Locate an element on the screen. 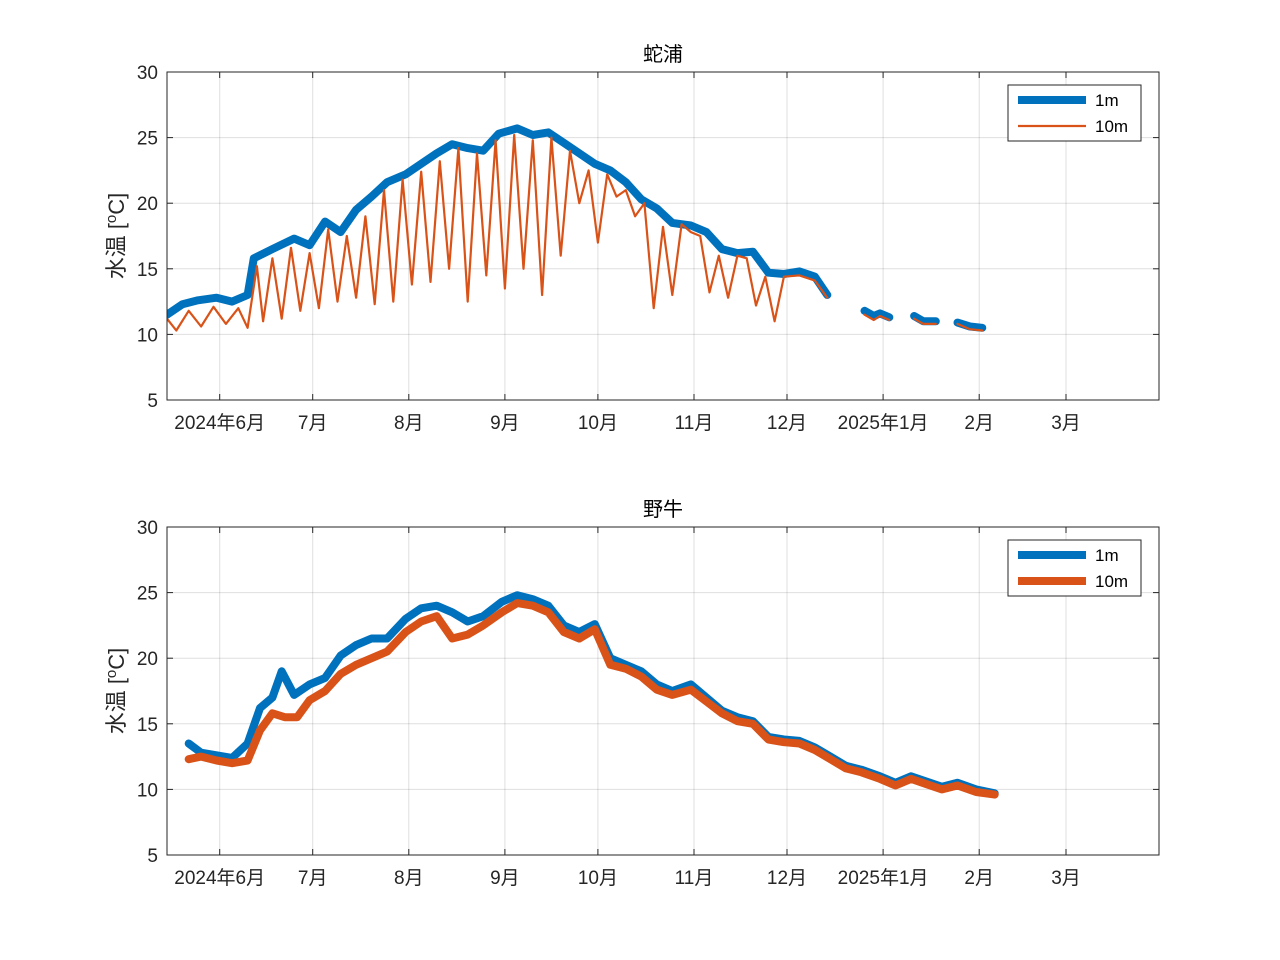  chart-title: 蛇浦 is located at coordinates (663, 54).